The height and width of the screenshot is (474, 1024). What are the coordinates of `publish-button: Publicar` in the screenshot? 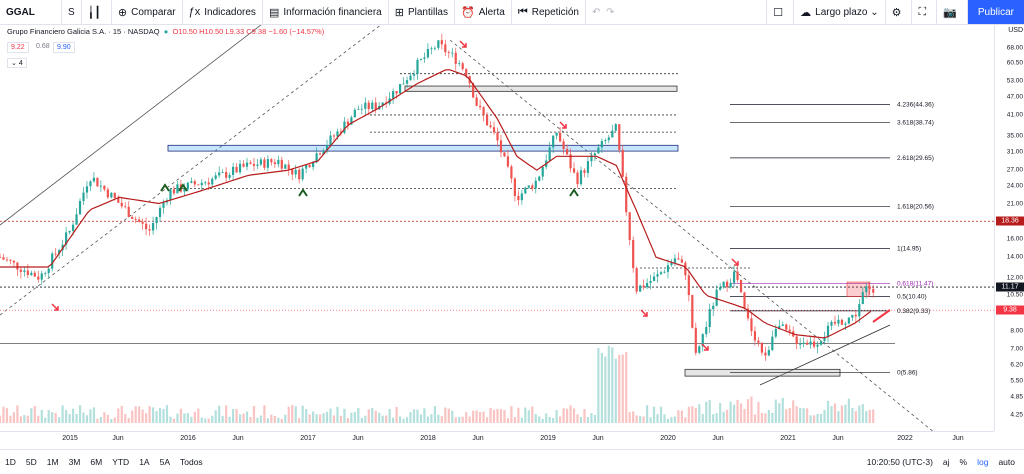 It's located at (995, 12).